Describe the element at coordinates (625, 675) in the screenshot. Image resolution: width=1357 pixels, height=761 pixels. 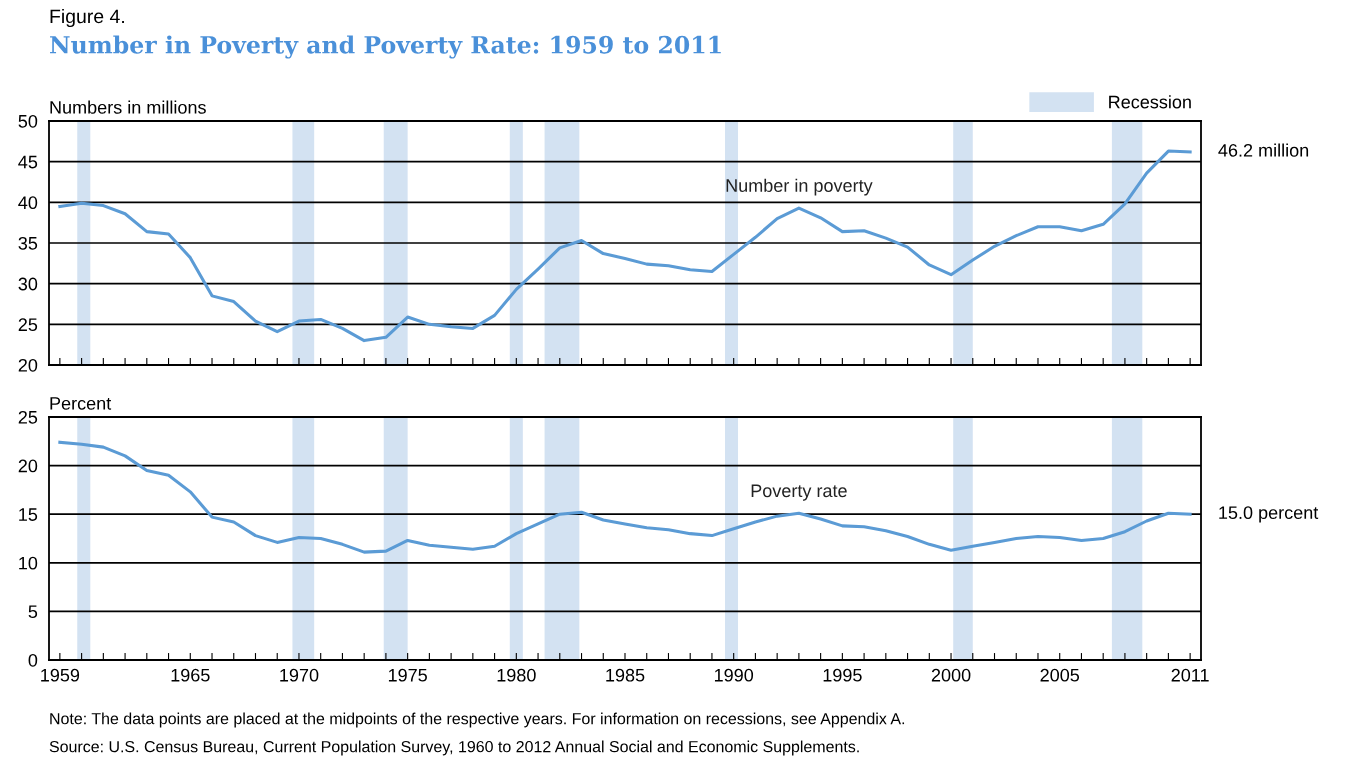
I see `x-tick-label: 1985` at that location.